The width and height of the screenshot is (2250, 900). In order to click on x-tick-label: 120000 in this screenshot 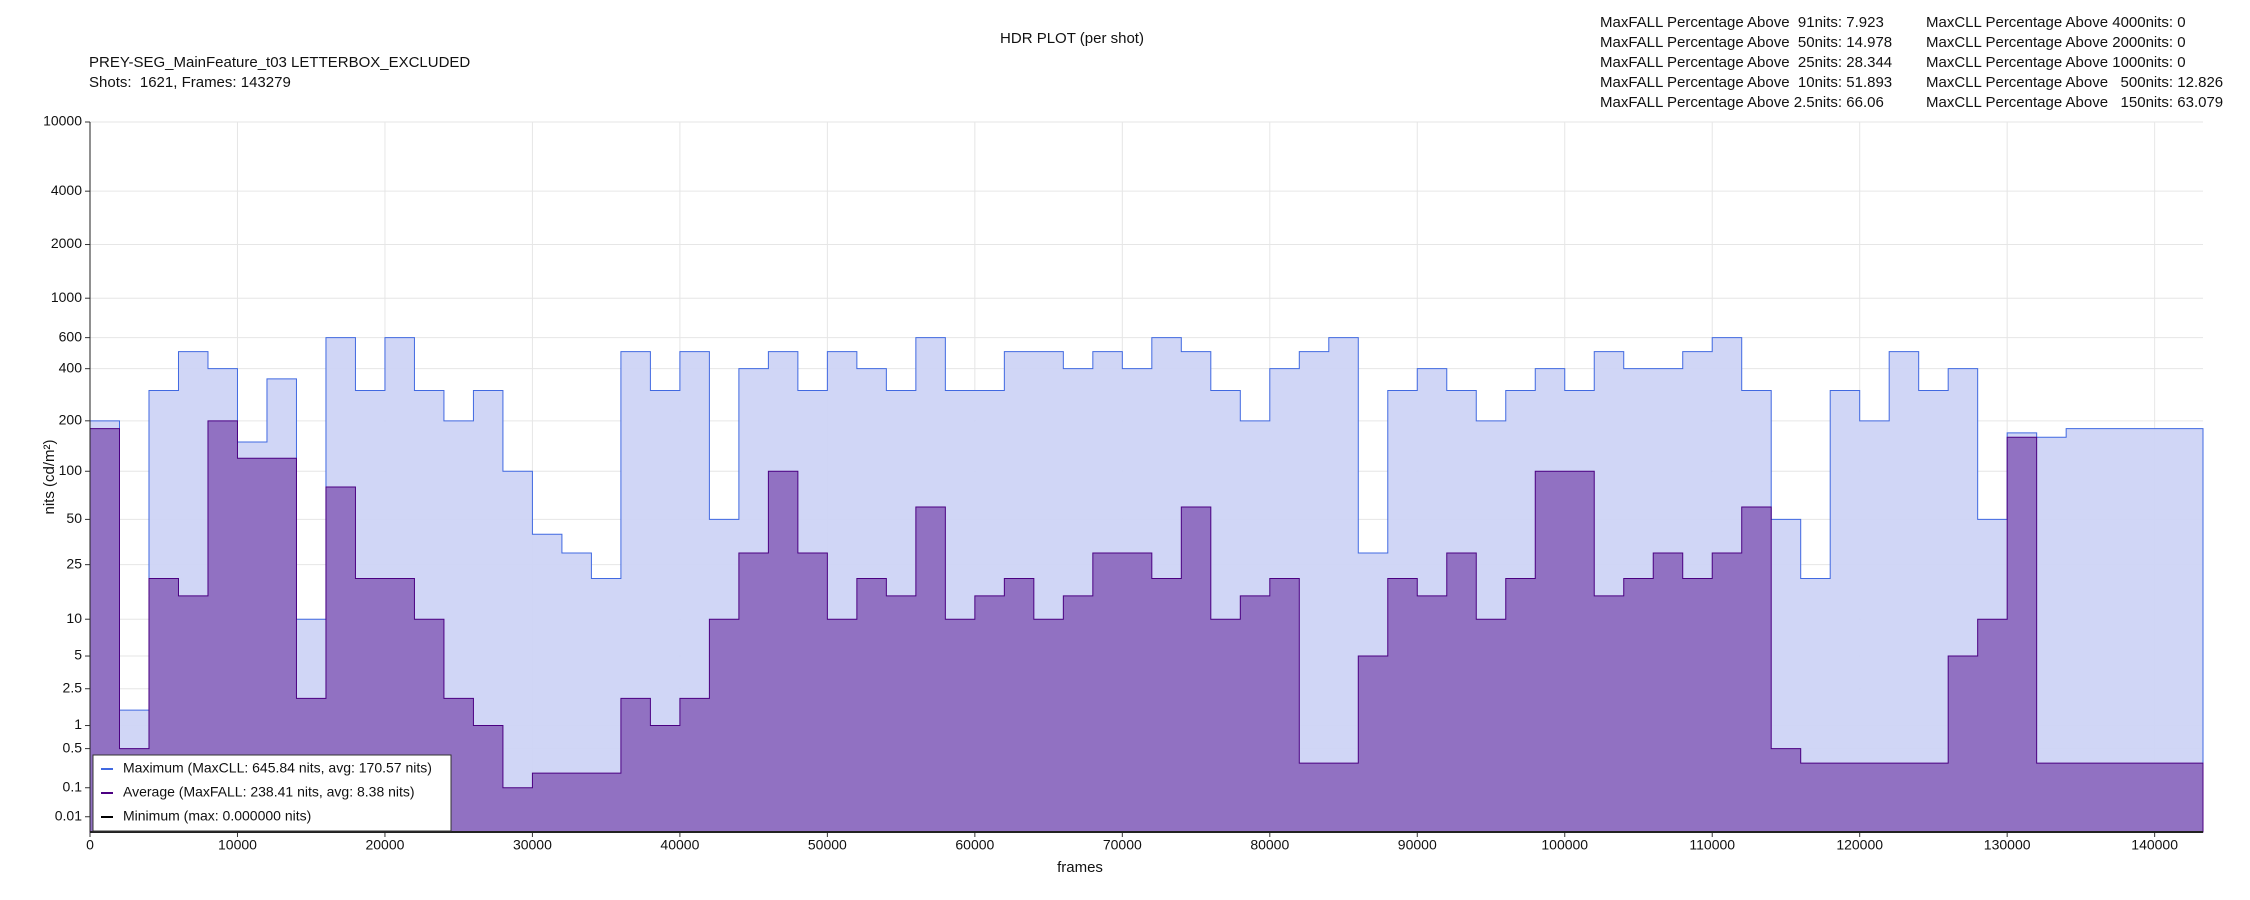, I will do `click(1859, 845)`.